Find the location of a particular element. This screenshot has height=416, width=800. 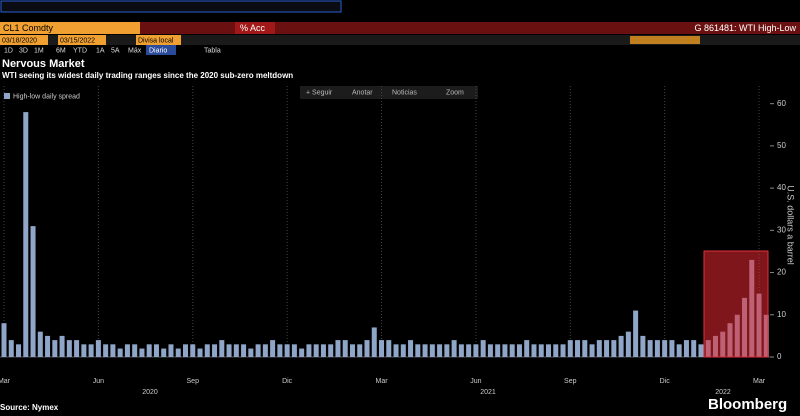

currency: Divisa local is located at coordinates (156, 40).